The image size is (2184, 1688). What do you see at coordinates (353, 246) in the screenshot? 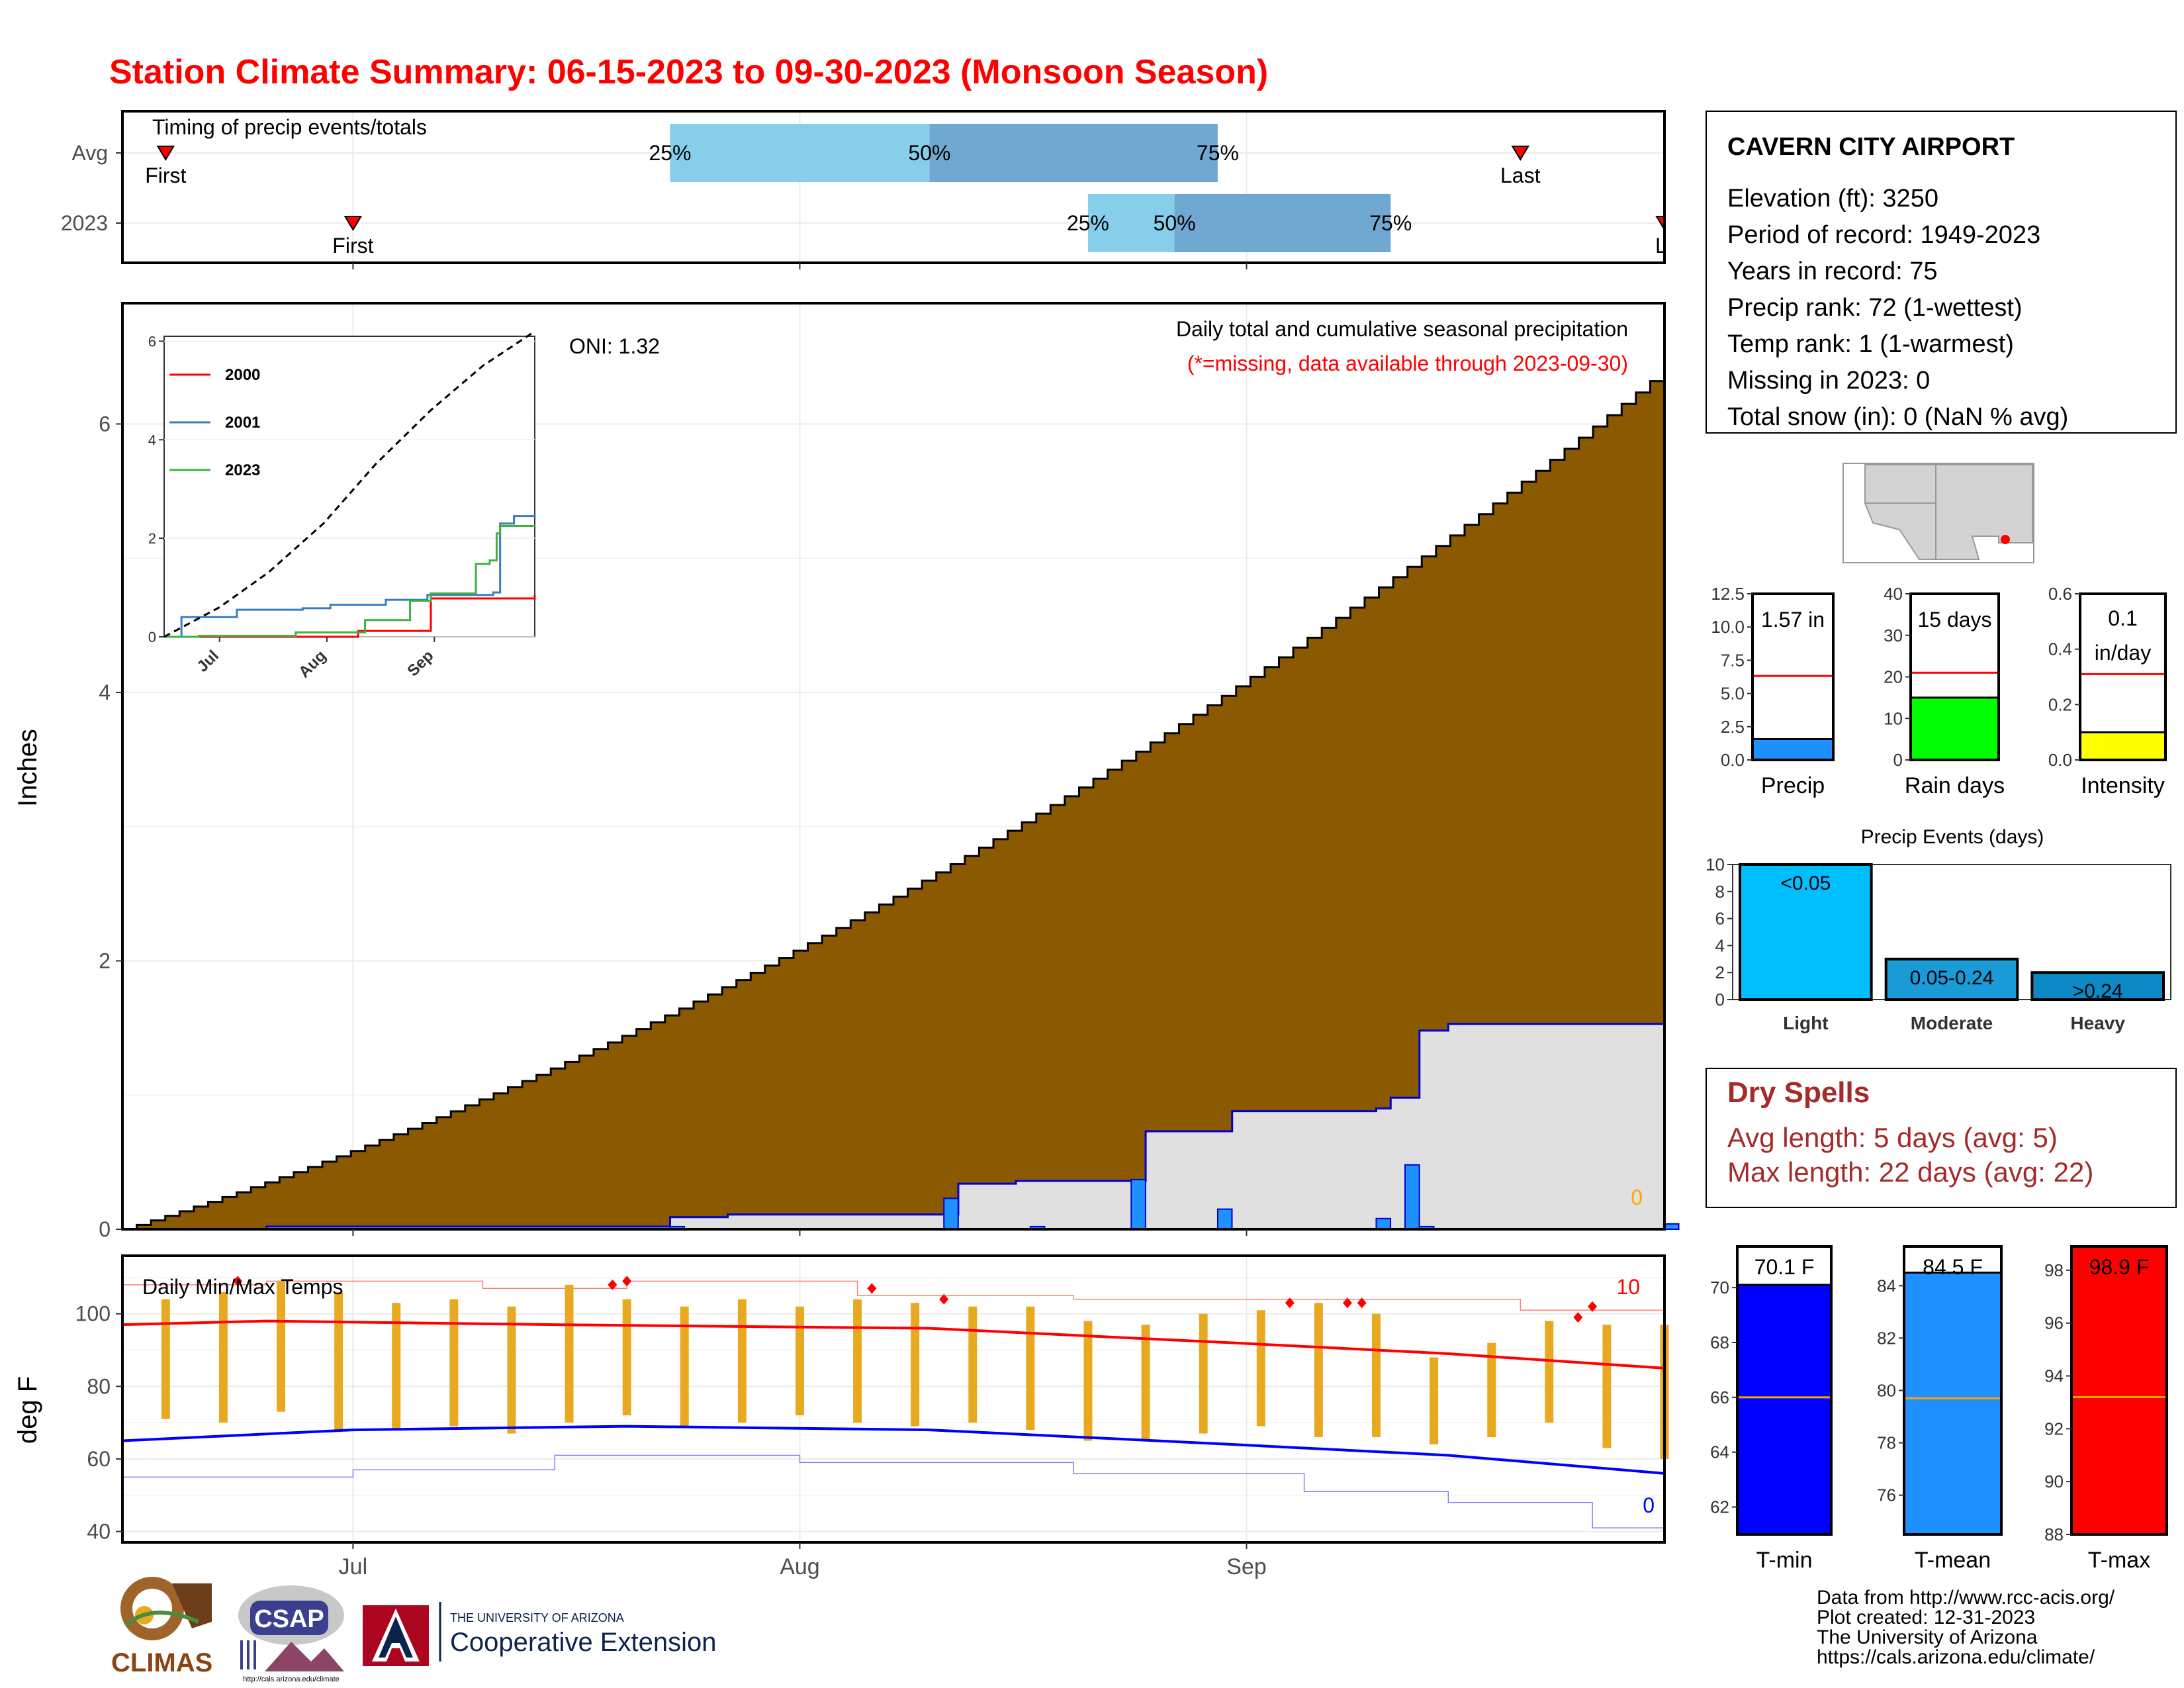
I see `first-event-label: First` at bounding box center [353, 246].